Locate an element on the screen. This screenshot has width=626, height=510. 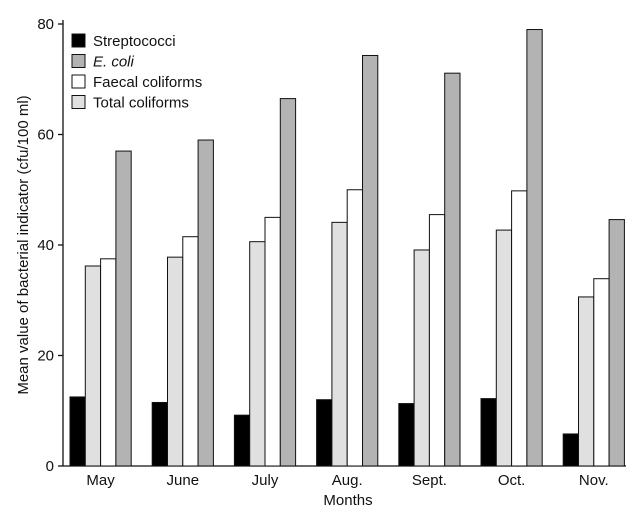
bar-june-ecoli is located at coordinates (205, 303).